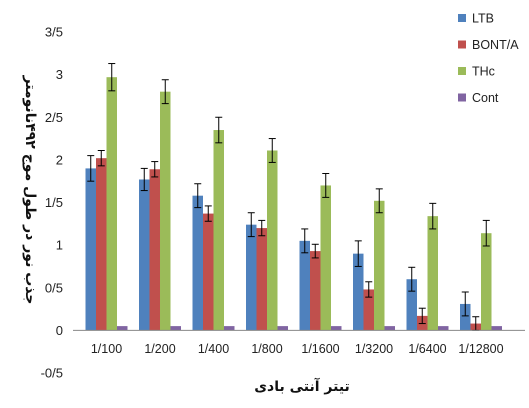  What do you see at coordinates (483, 19) in the screenshot?
I see `legend-label: LTB` at bounding box center [483, 19].